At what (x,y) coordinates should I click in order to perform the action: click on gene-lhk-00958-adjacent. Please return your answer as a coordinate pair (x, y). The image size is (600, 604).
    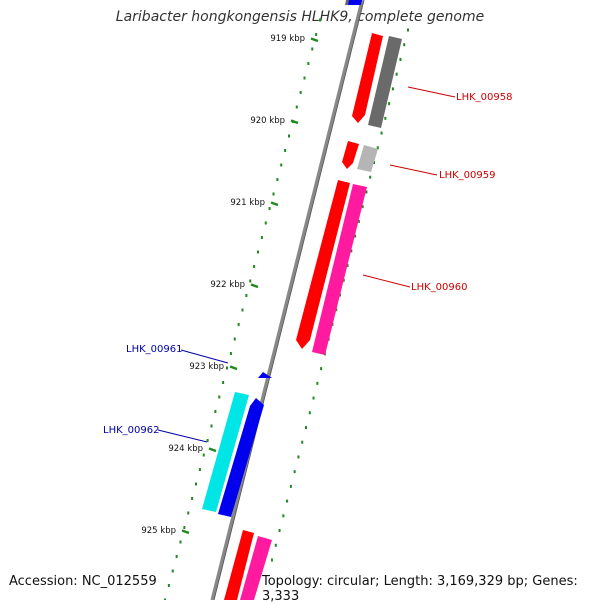
    Looking at the image, I should click on (385, 82).